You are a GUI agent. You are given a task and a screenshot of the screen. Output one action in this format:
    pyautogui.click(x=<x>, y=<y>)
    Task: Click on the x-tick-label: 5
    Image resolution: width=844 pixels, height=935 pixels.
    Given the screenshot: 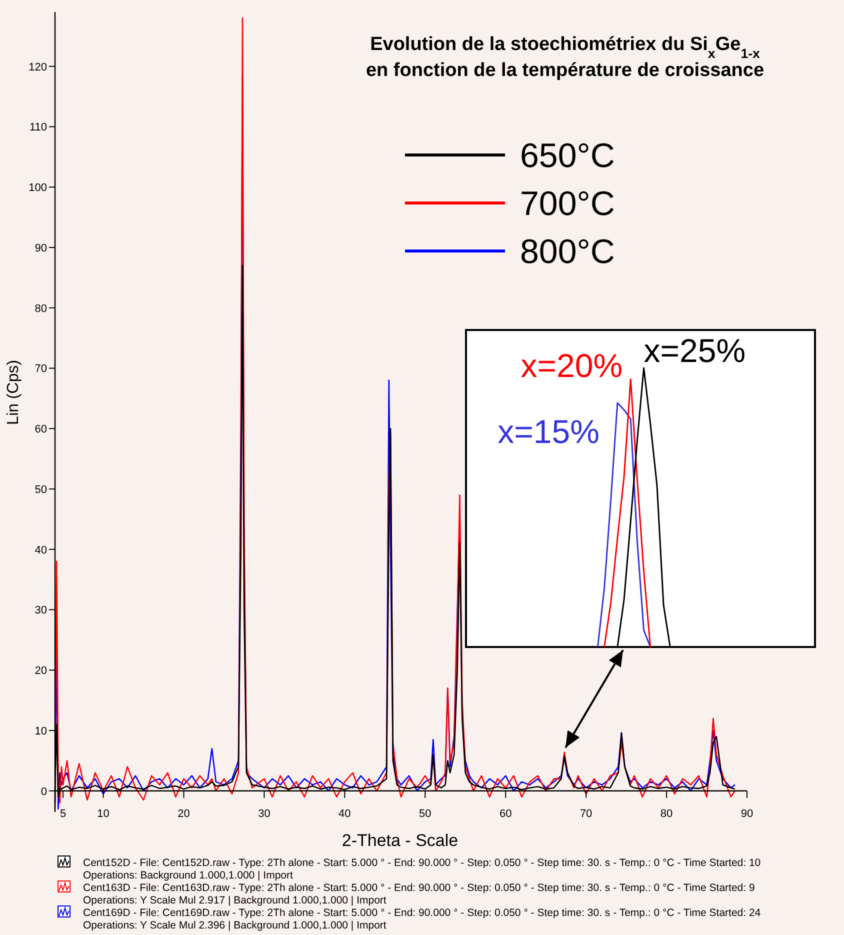 What is the action you would take?
    pyautogui.click(x=63, y=814)
    